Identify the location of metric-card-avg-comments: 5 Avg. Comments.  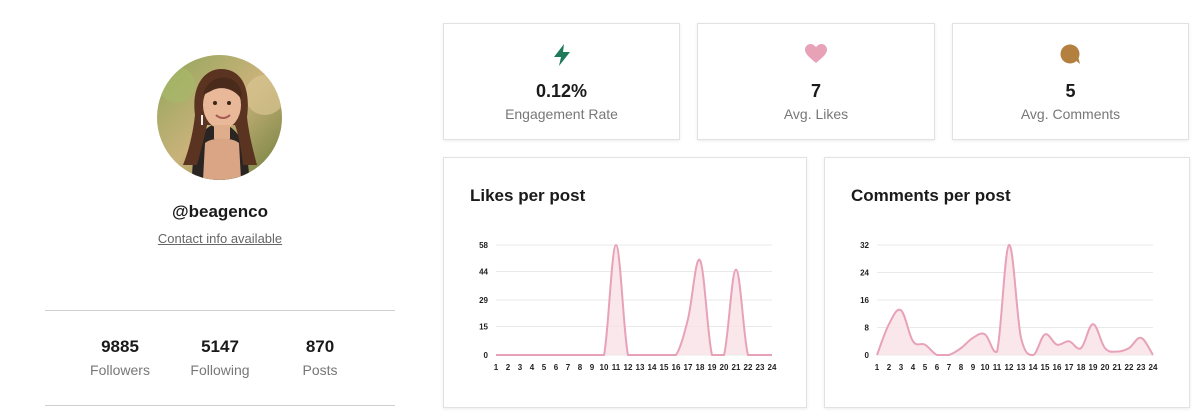
(1070, 81).